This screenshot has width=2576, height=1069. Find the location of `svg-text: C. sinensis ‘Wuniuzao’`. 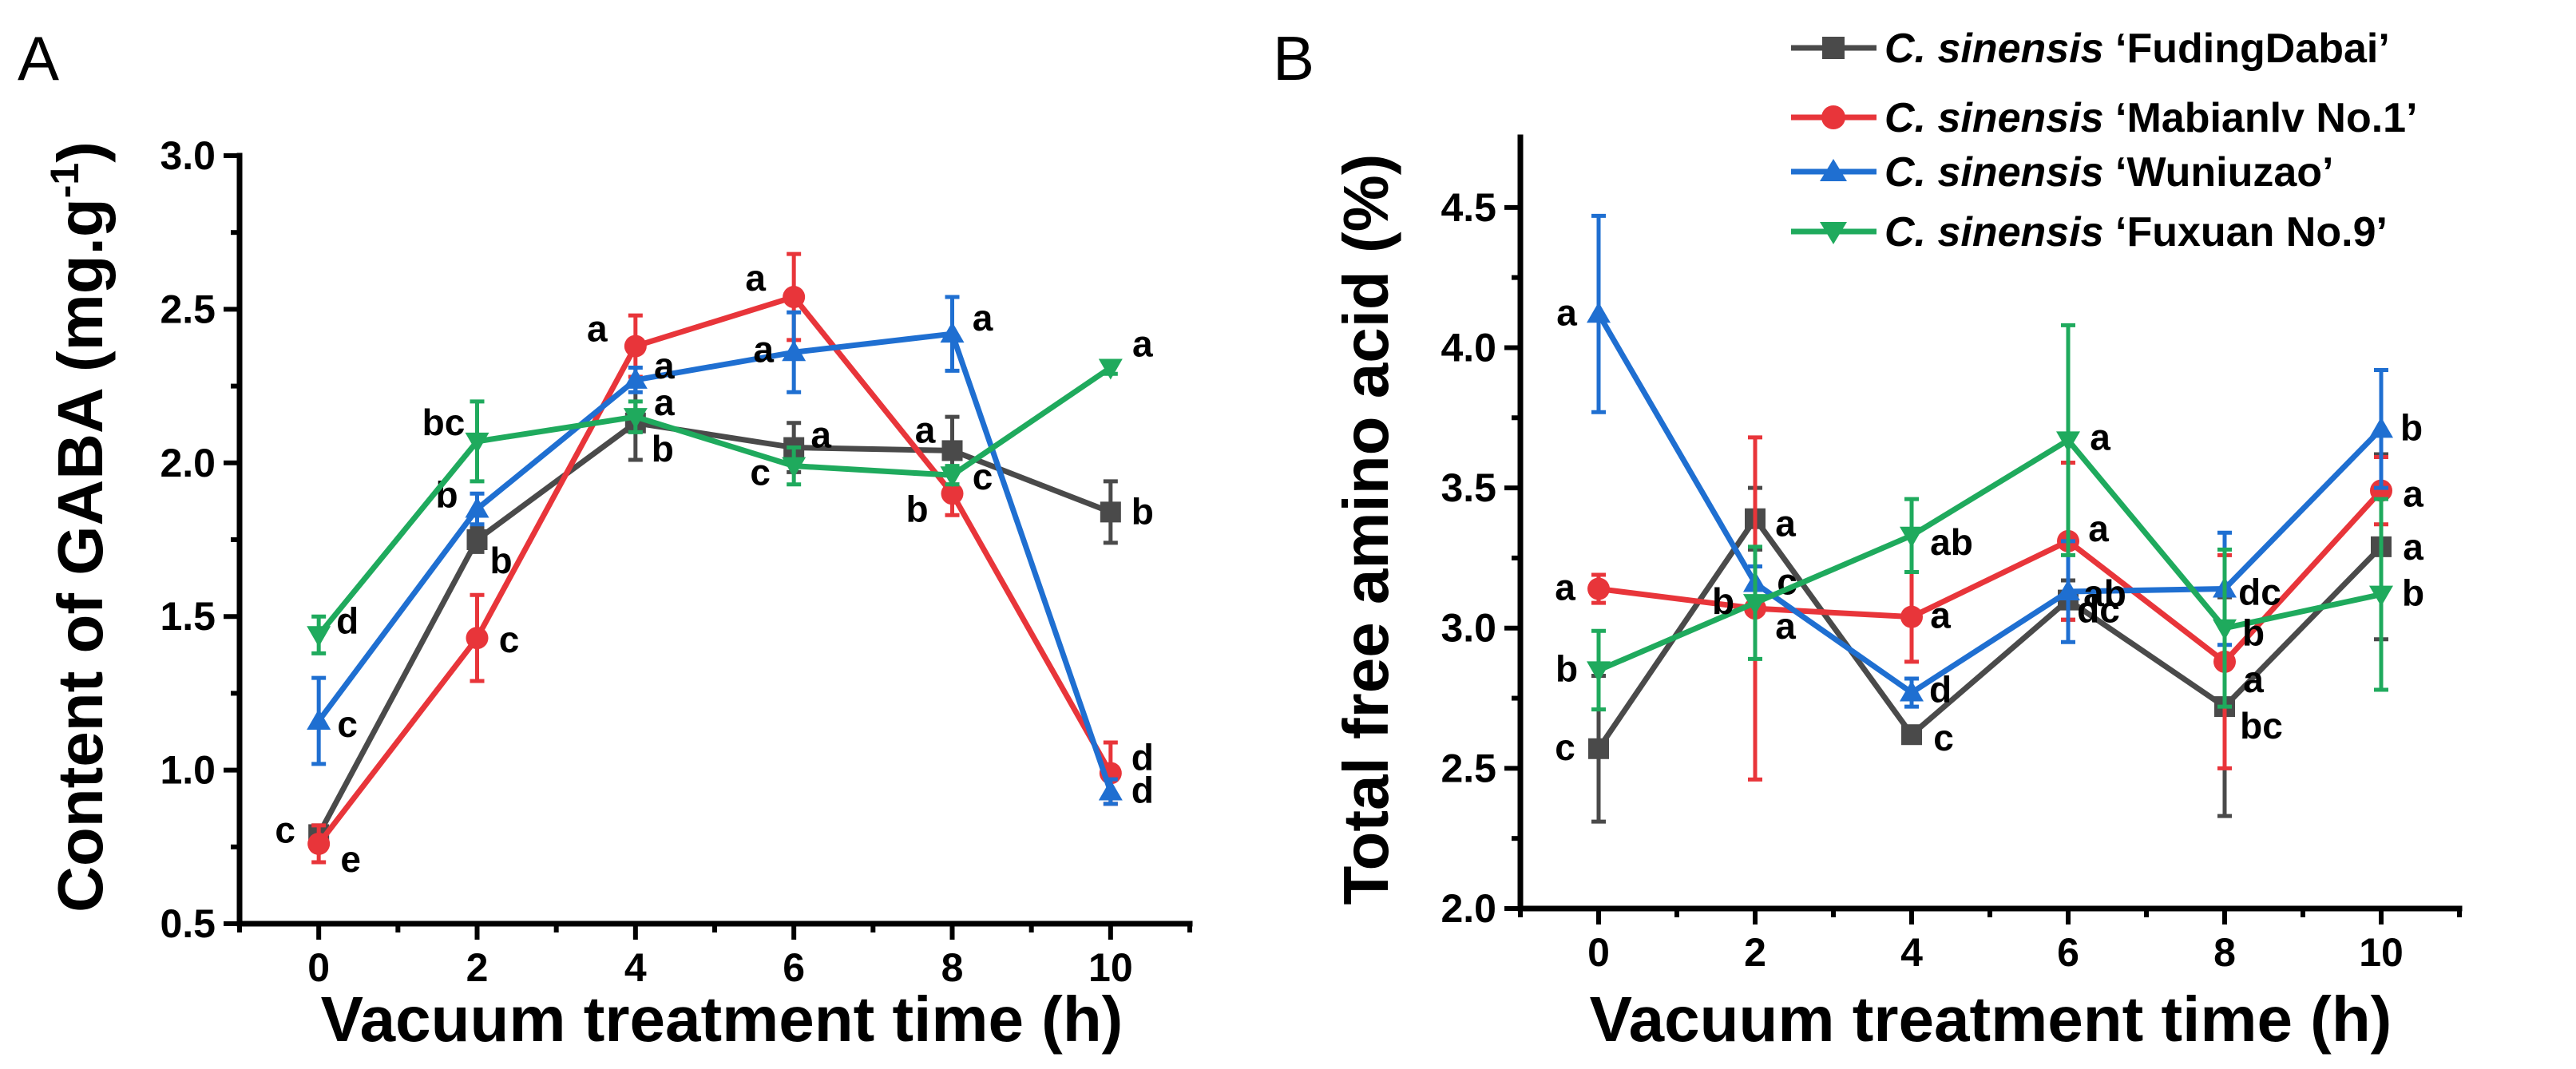

svg-text: C. sinensis ‘Wuniuzao’ is located at coordinates (2108, 172).